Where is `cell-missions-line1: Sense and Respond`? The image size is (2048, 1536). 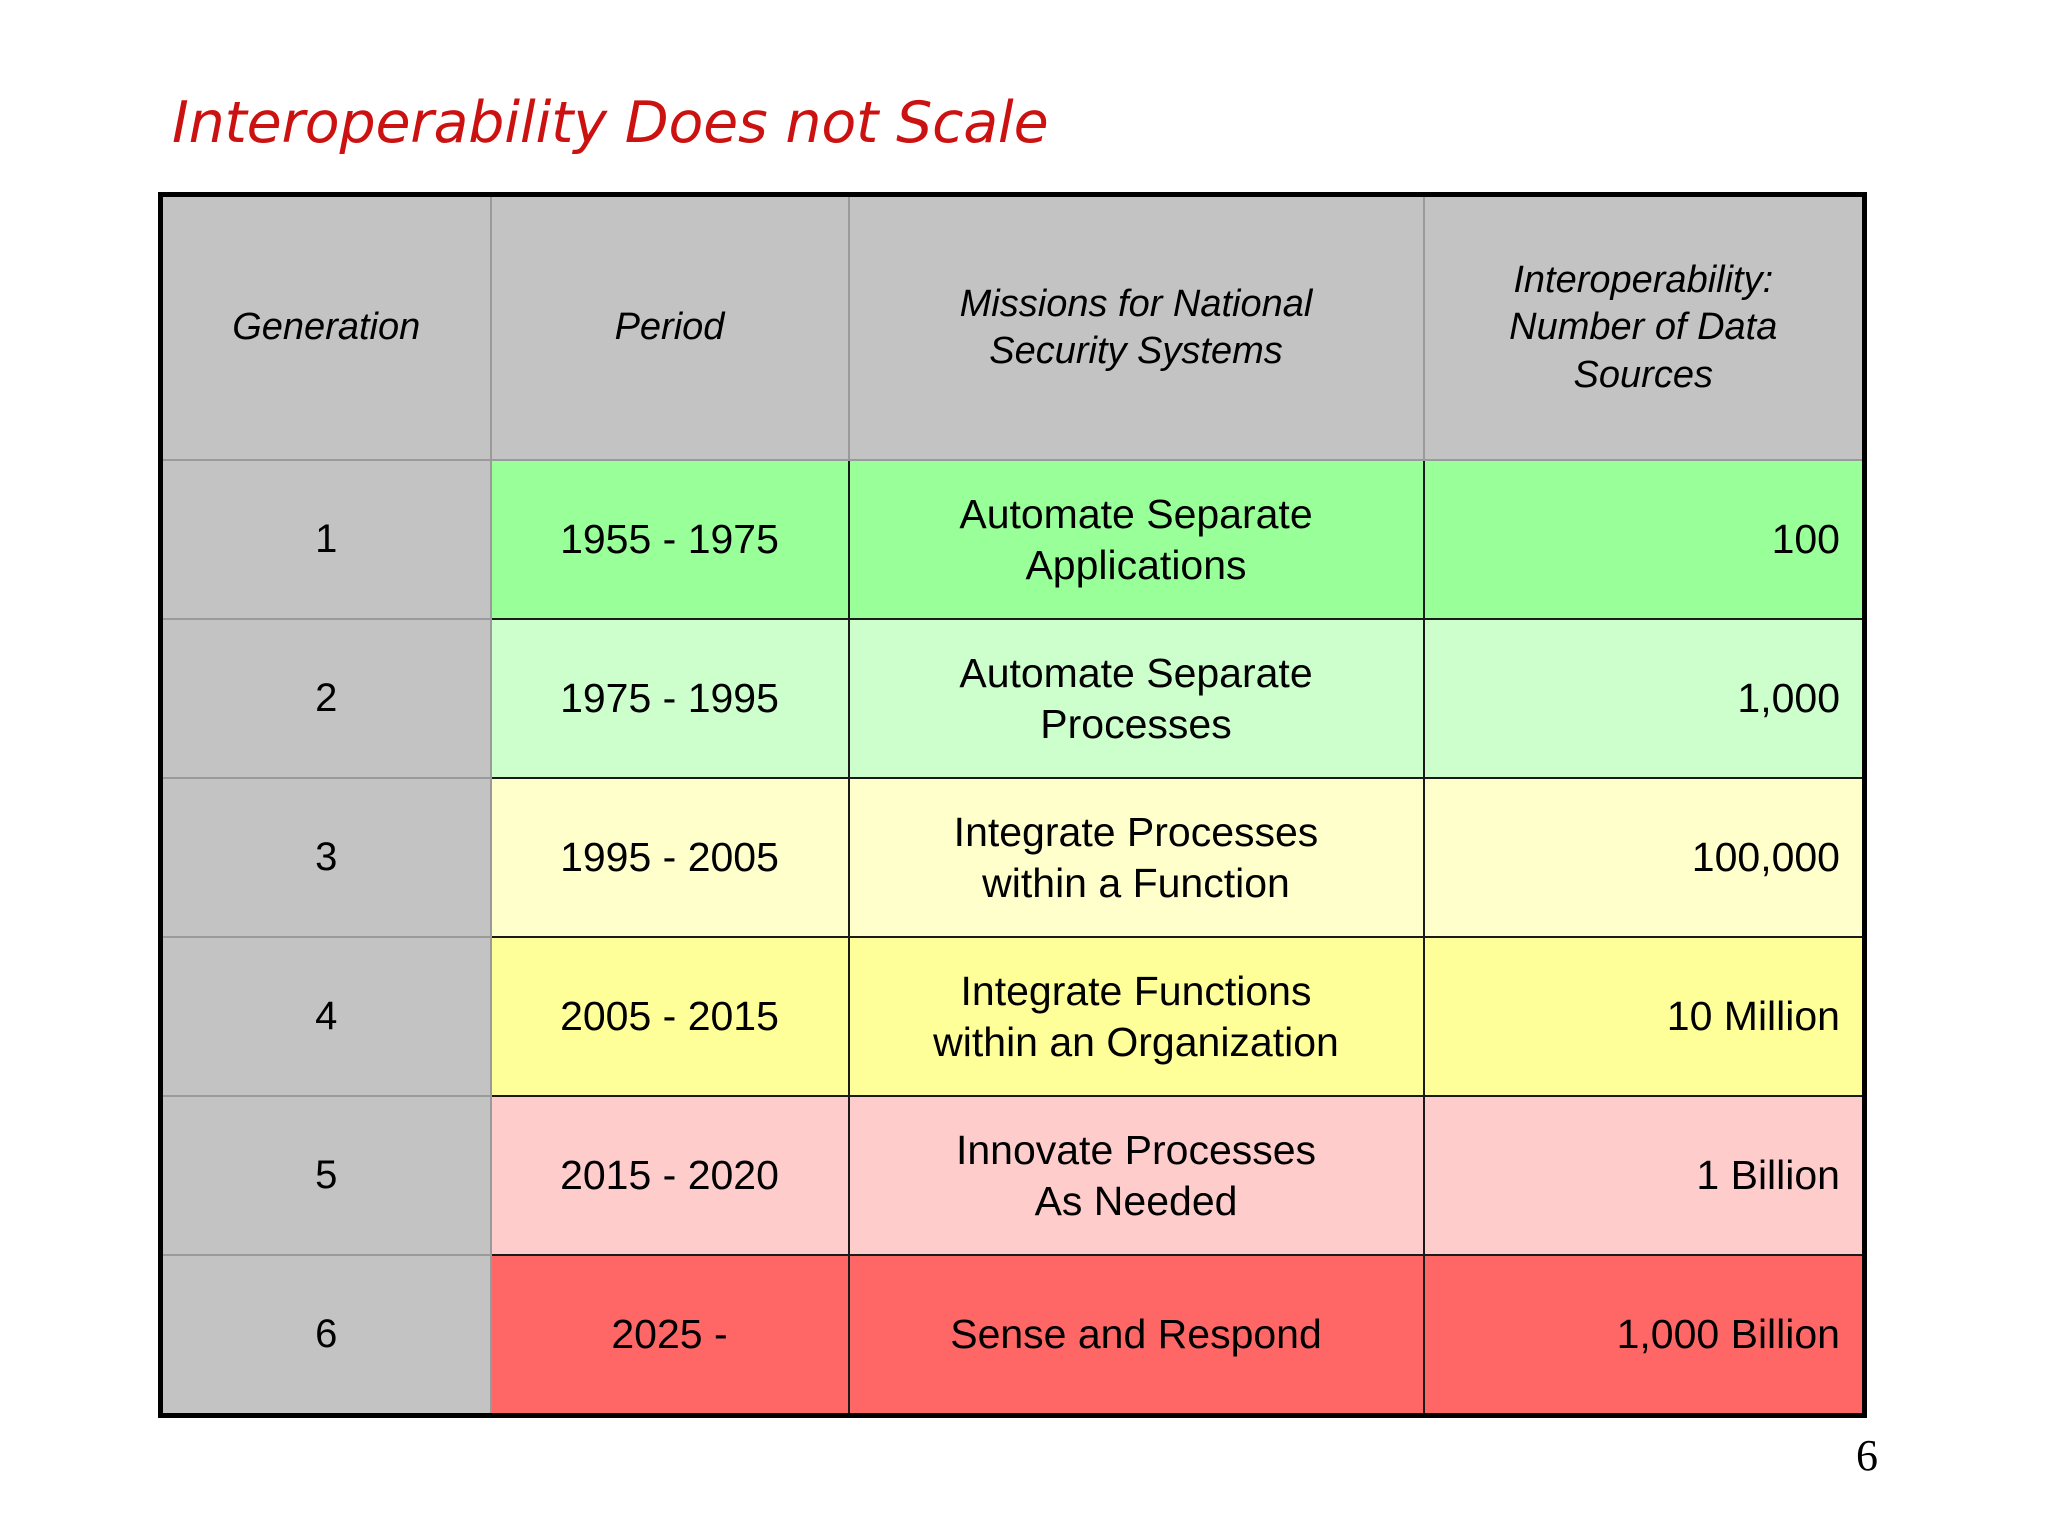
cell-missions-line1: Sense and Respond is located at coordinates (1136, 1334).